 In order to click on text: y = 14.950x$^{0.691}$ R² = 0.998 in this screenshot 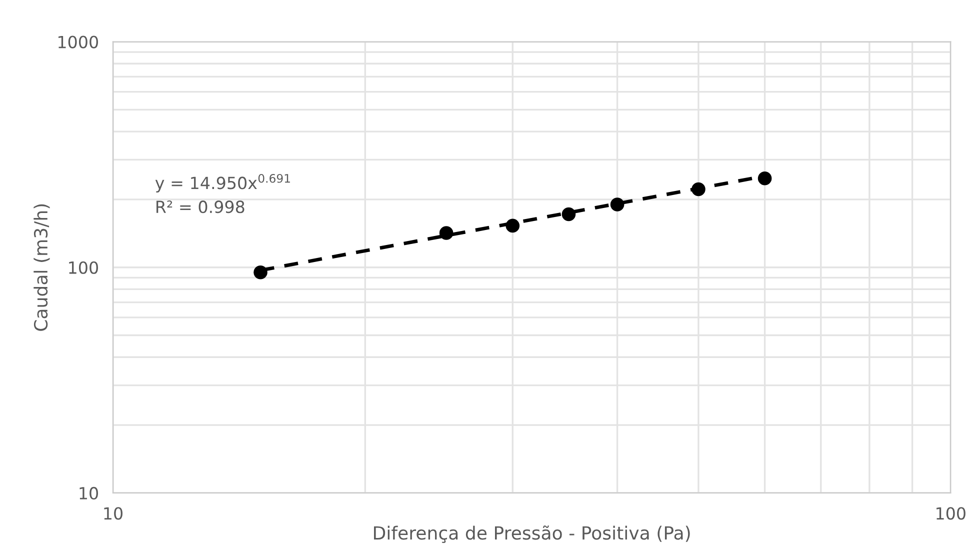, I will do `click(222, 194)`.